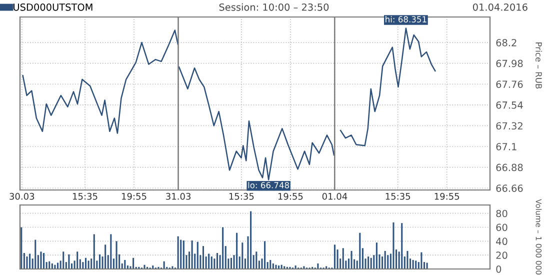 The height and width of the screenshot is (275, 548). I want to click on y-axis-title: Price – RUB, so click(539, 65).